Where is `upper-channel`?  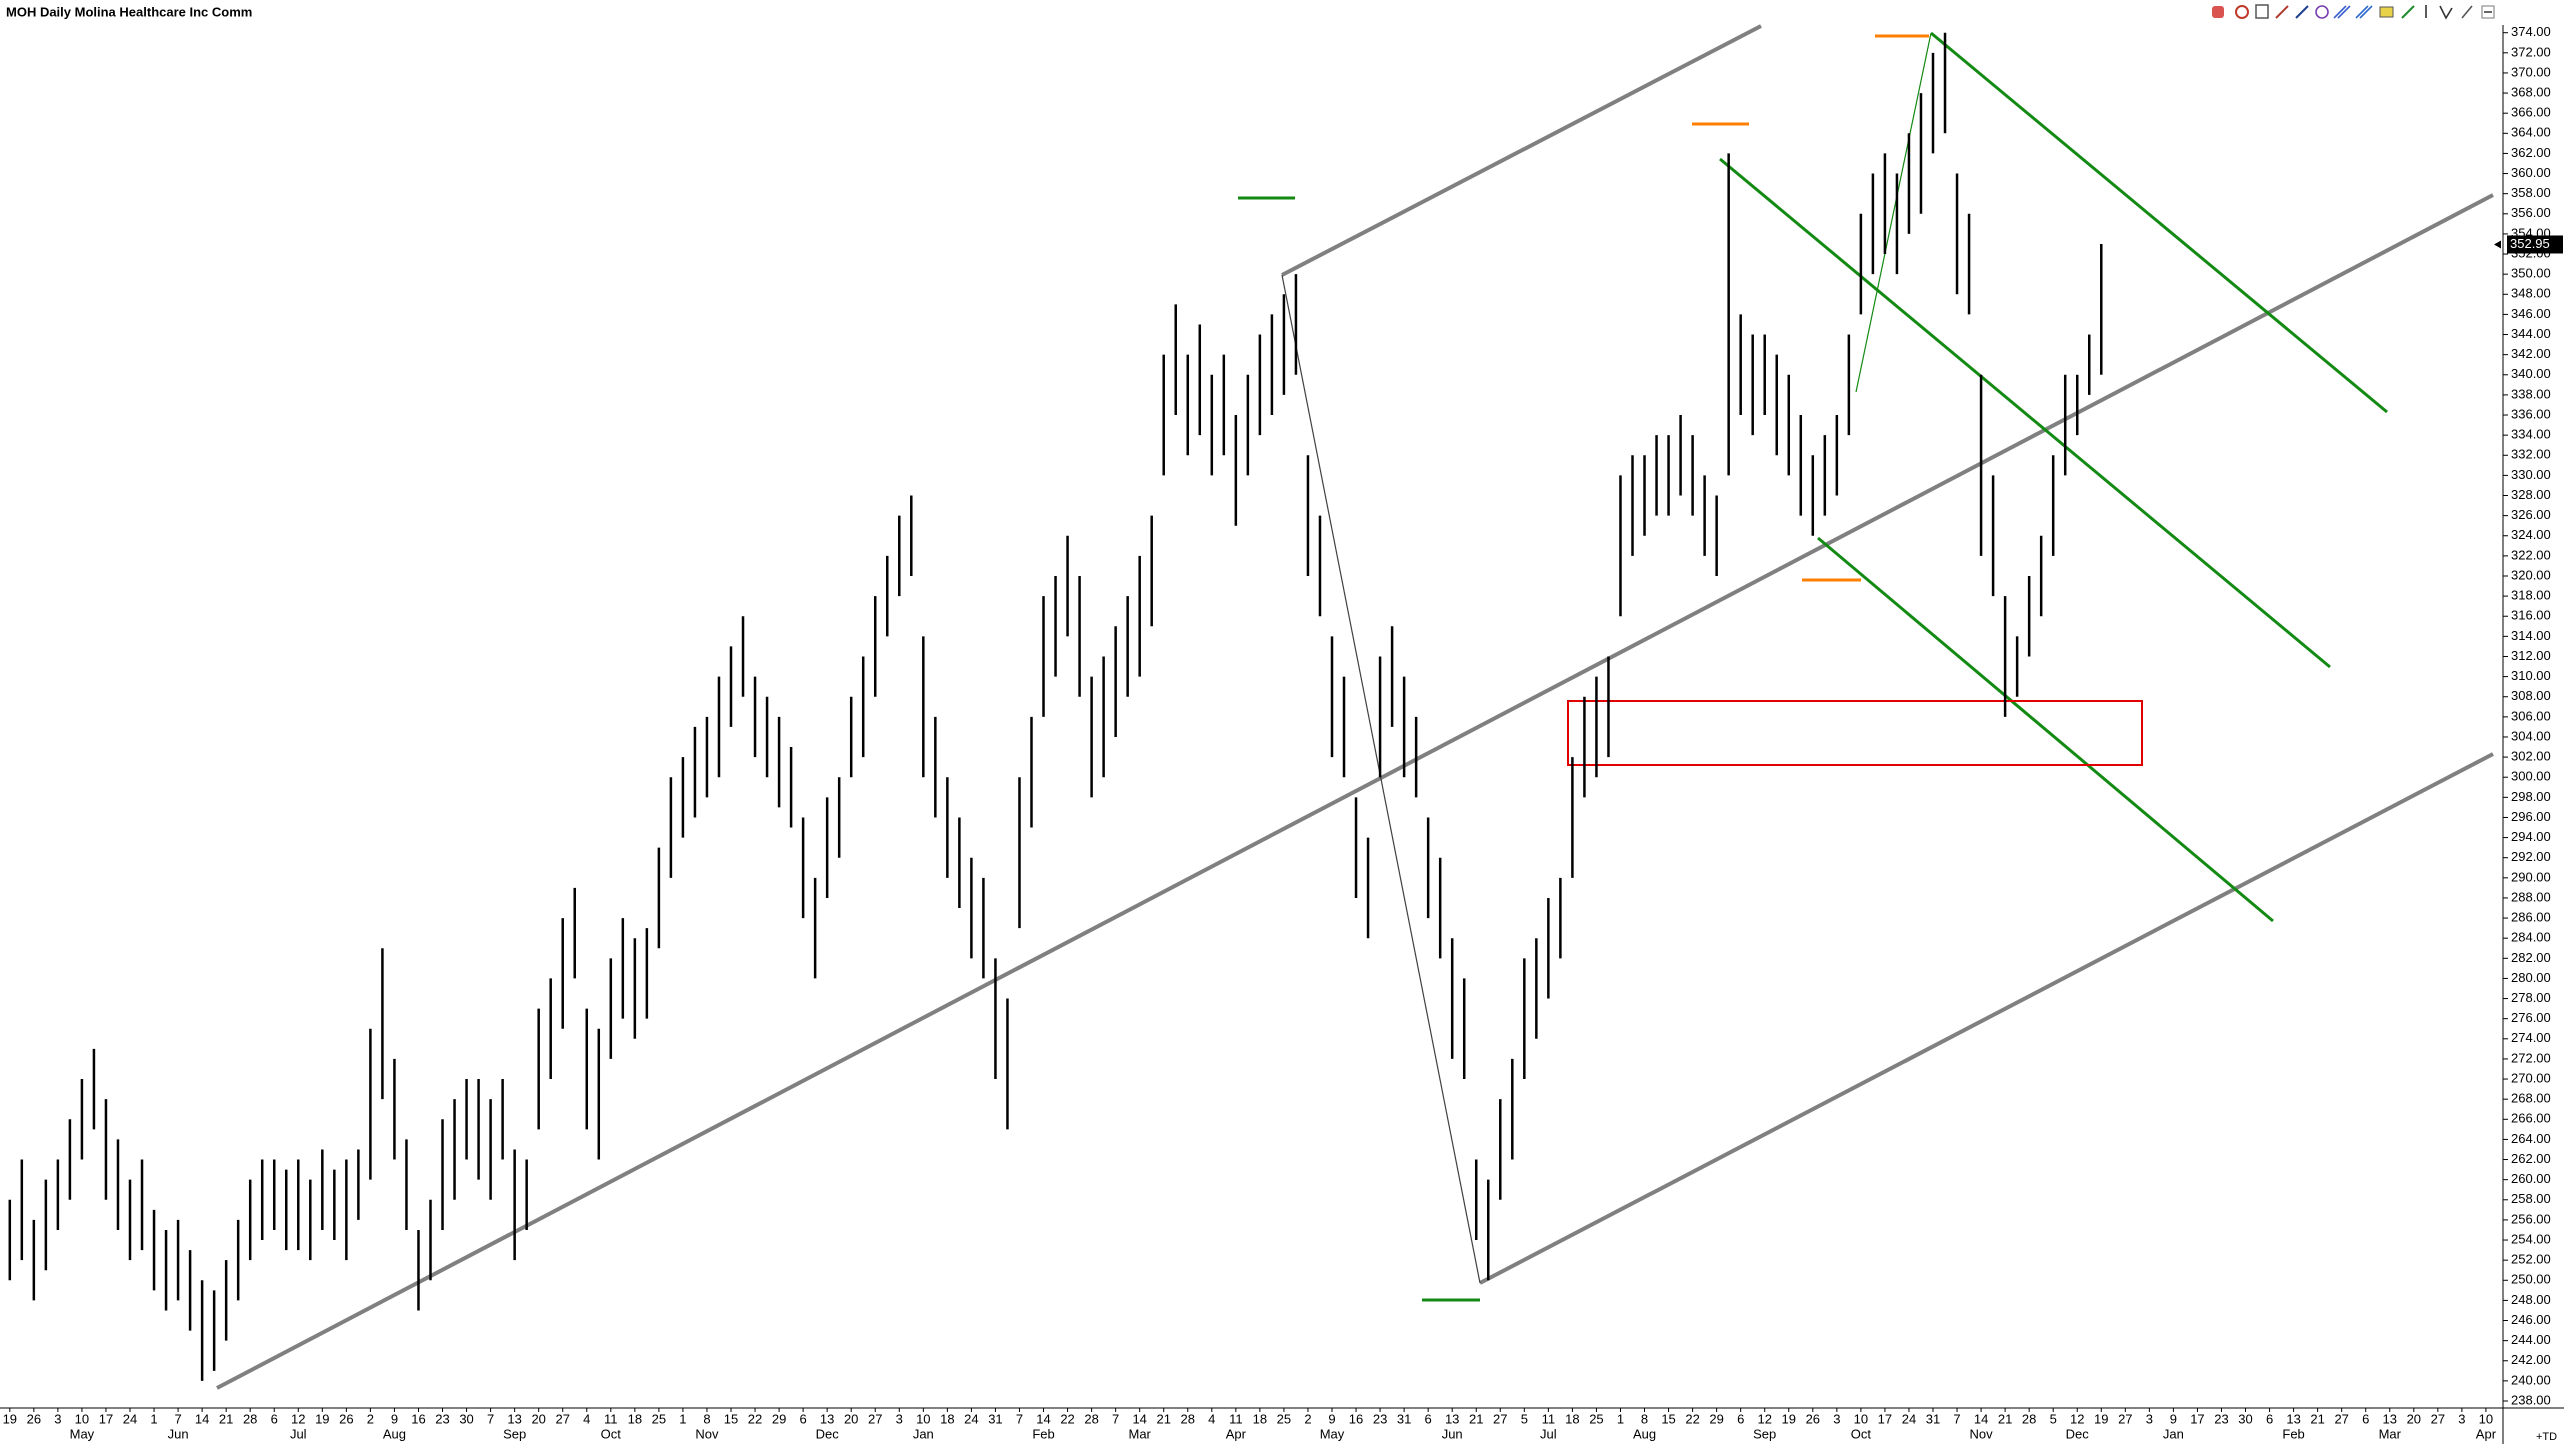
upper-channel is located at coordinates (1521, 150).